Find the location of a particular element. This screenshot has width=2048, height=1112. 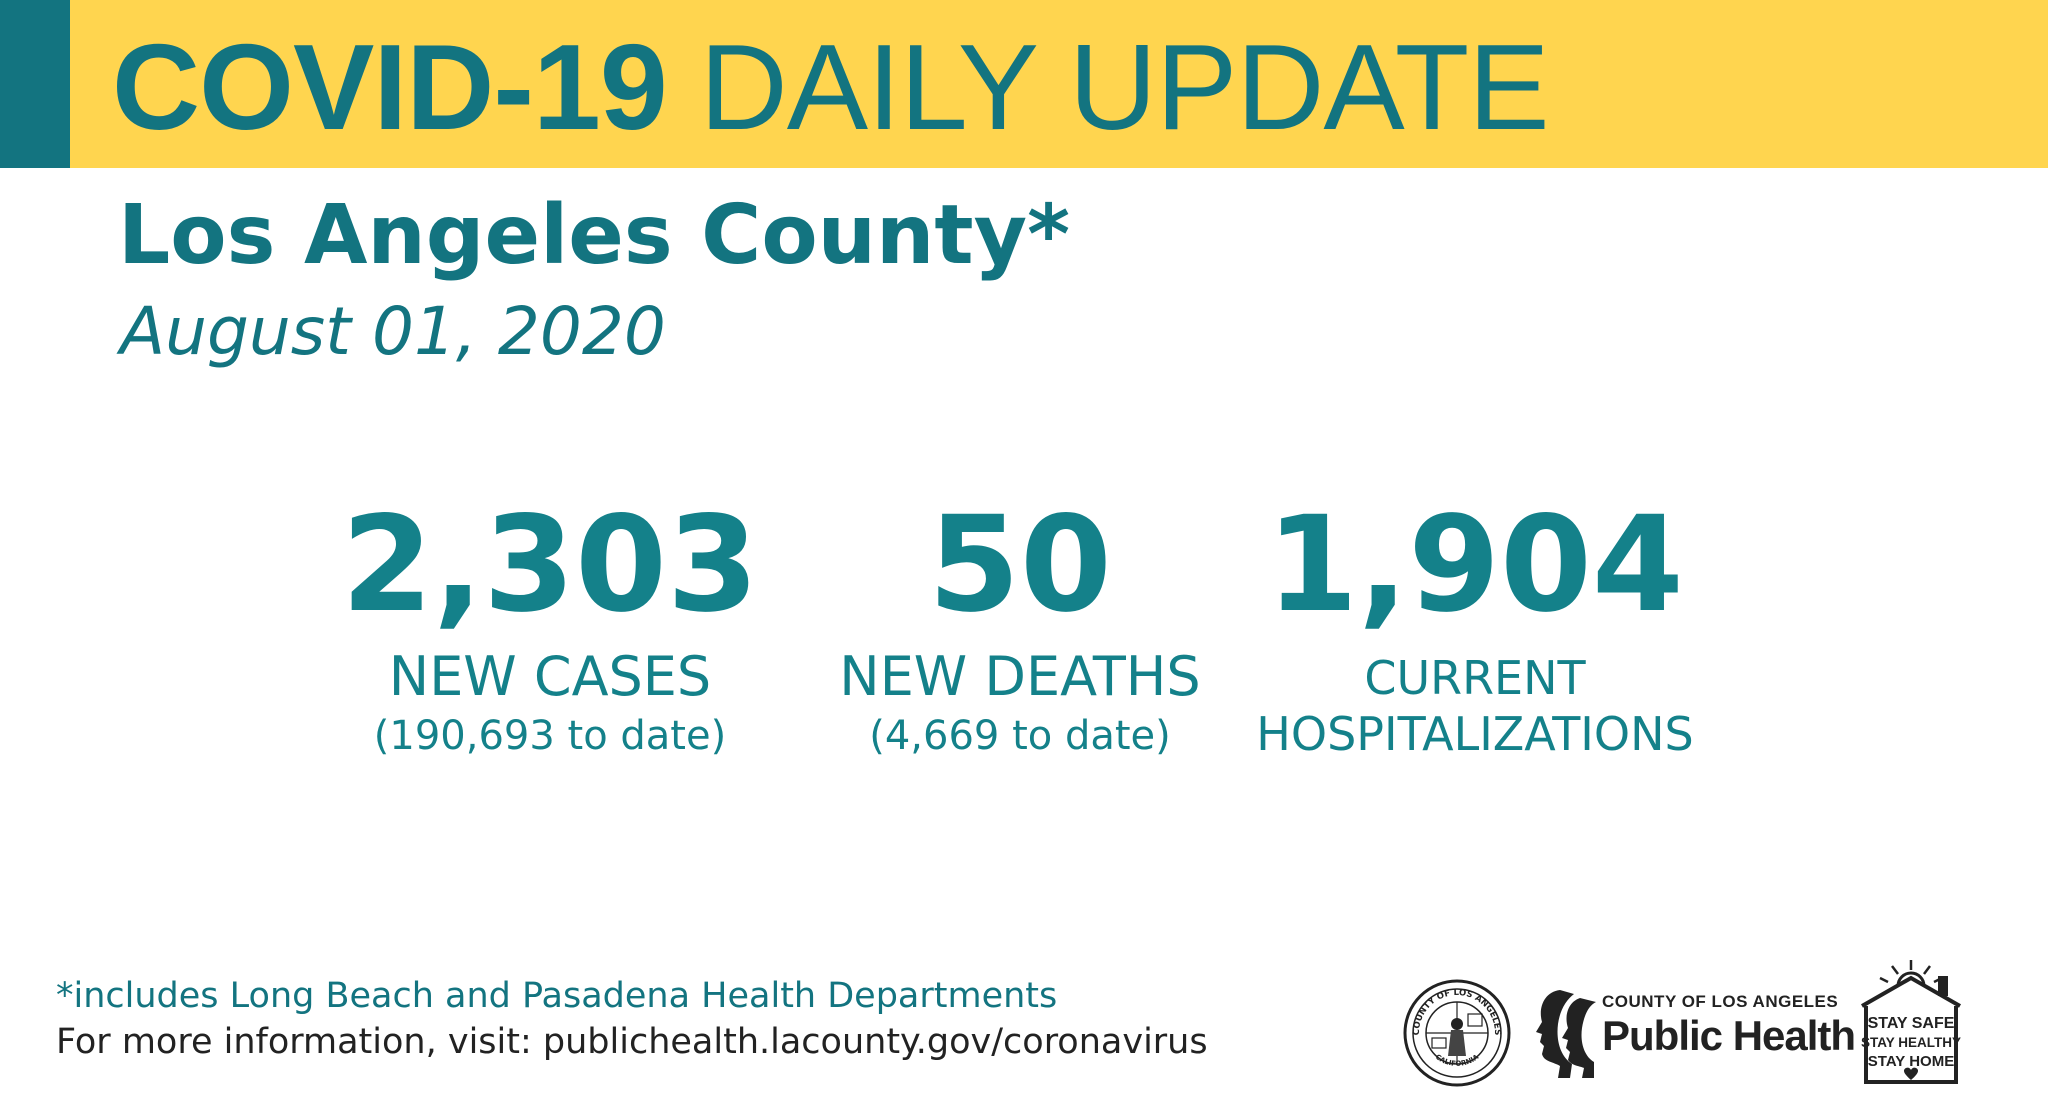

hospitalizations-label-line2: HOSPITALIZATIONS is located at coordinates (1475, 734).